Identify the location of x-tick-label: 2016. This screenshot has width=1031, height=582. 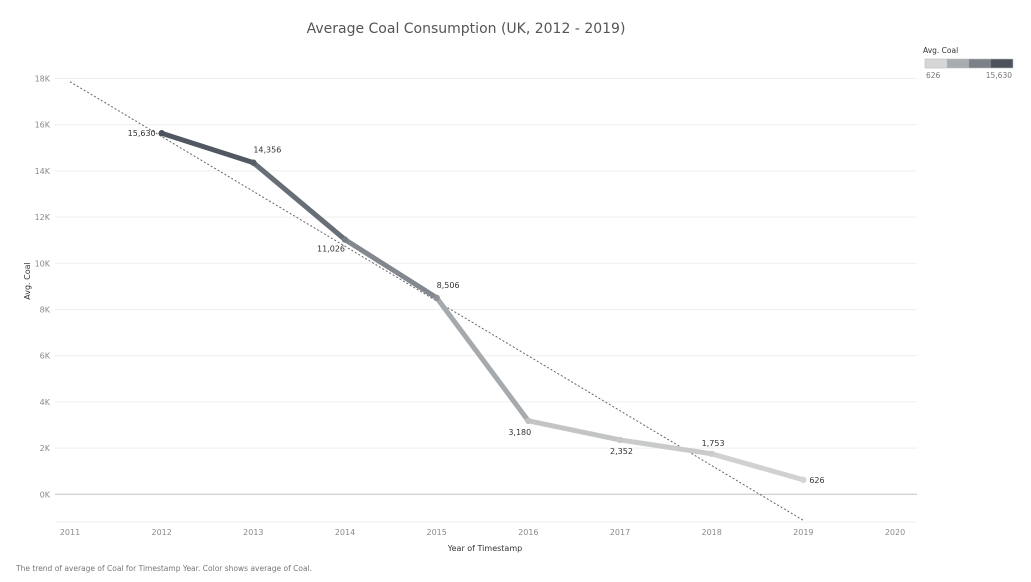
(528, 532).